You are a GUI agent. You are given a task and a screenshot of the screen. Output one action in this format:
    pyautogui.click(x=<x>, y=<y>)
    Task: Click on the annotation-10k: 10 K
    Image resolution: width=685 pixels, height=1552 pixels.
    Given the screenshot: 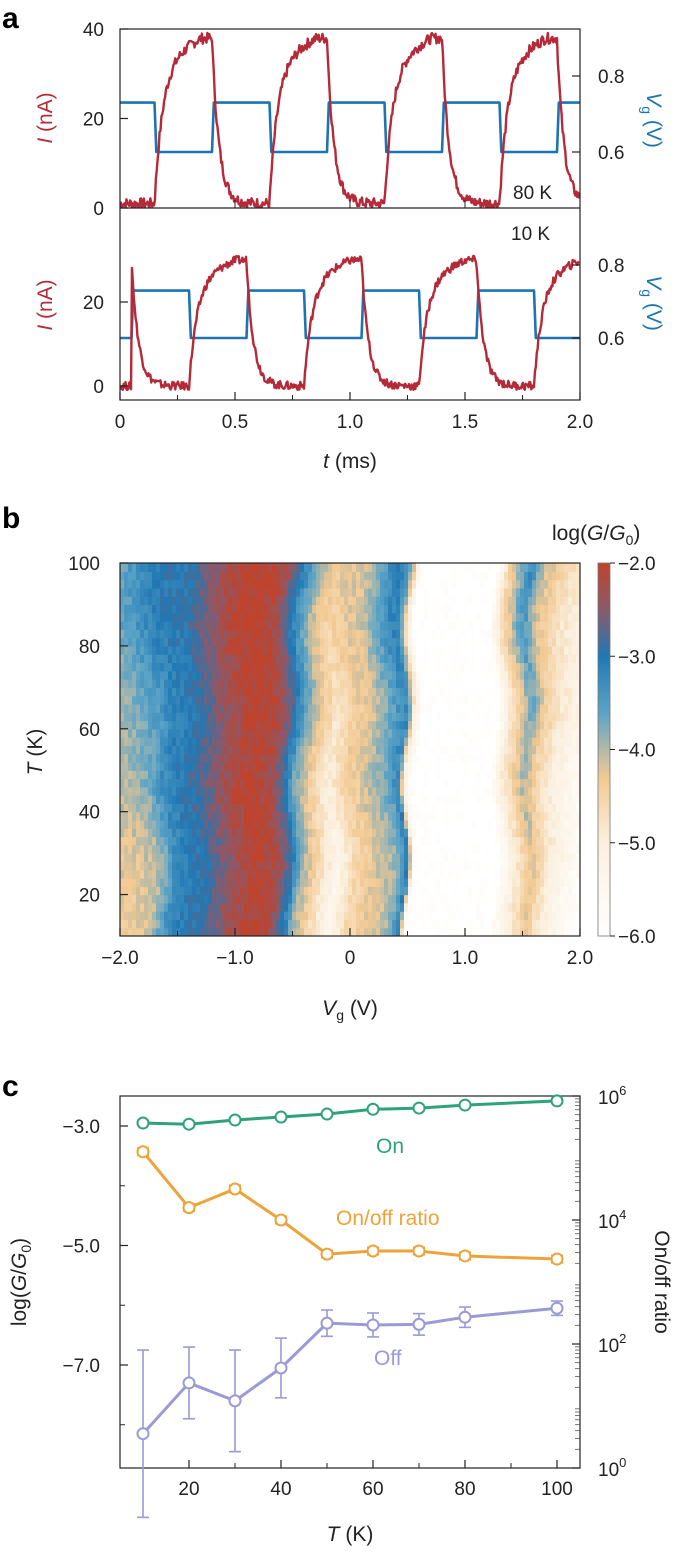 What is the action you would take?
    pyautogui.click(x=530, y=234)
    